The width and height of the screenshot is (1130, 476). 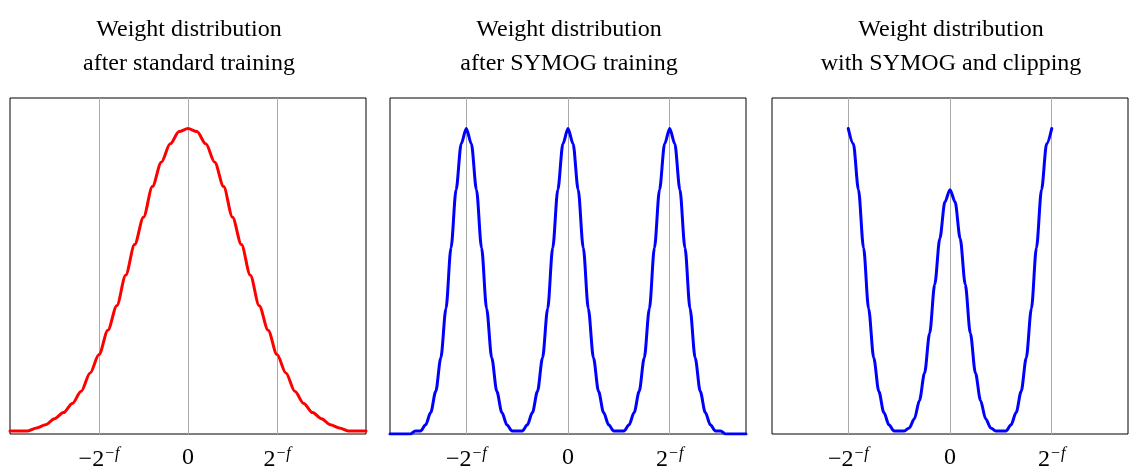 What do you see at coordinates (951, 45) in the screenshot?
I see `chart-title: Weight distribution with SYMOG and clipping` at bounding box center [951, 45].